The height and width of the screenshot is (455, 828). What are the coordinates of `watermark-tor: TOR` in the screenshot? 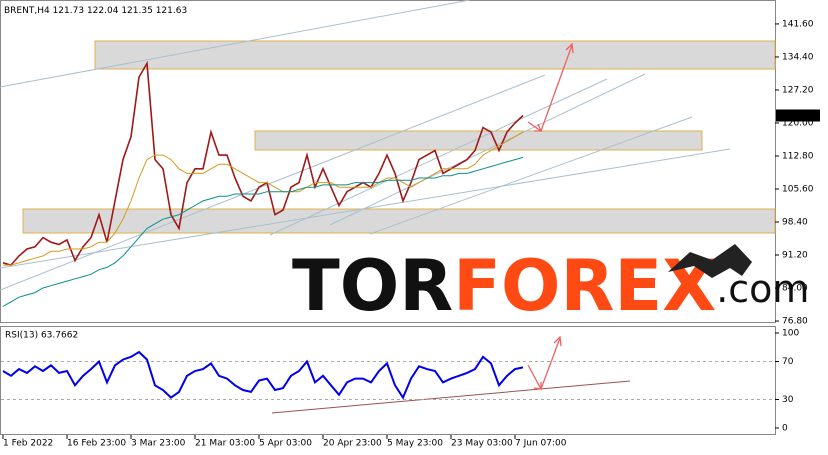 It's located at (372, 286).